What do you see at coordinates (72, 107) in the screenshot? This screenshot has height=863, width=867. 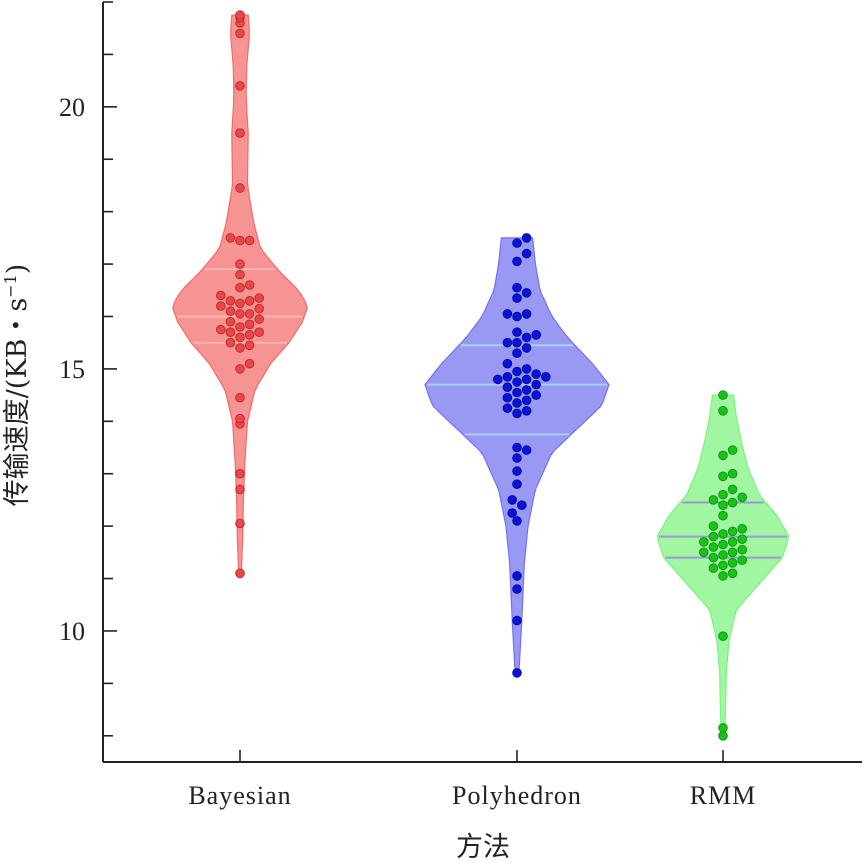 I see `y-tick-label: 20` at bounding box center [72, 107].